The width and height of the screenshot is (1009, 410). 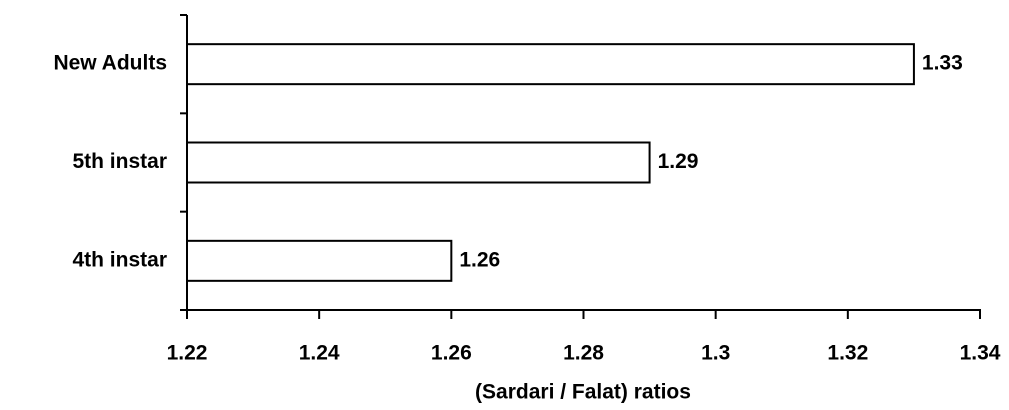 I want to click on x-tick-label: 1.3, so click(x=715, y=353).